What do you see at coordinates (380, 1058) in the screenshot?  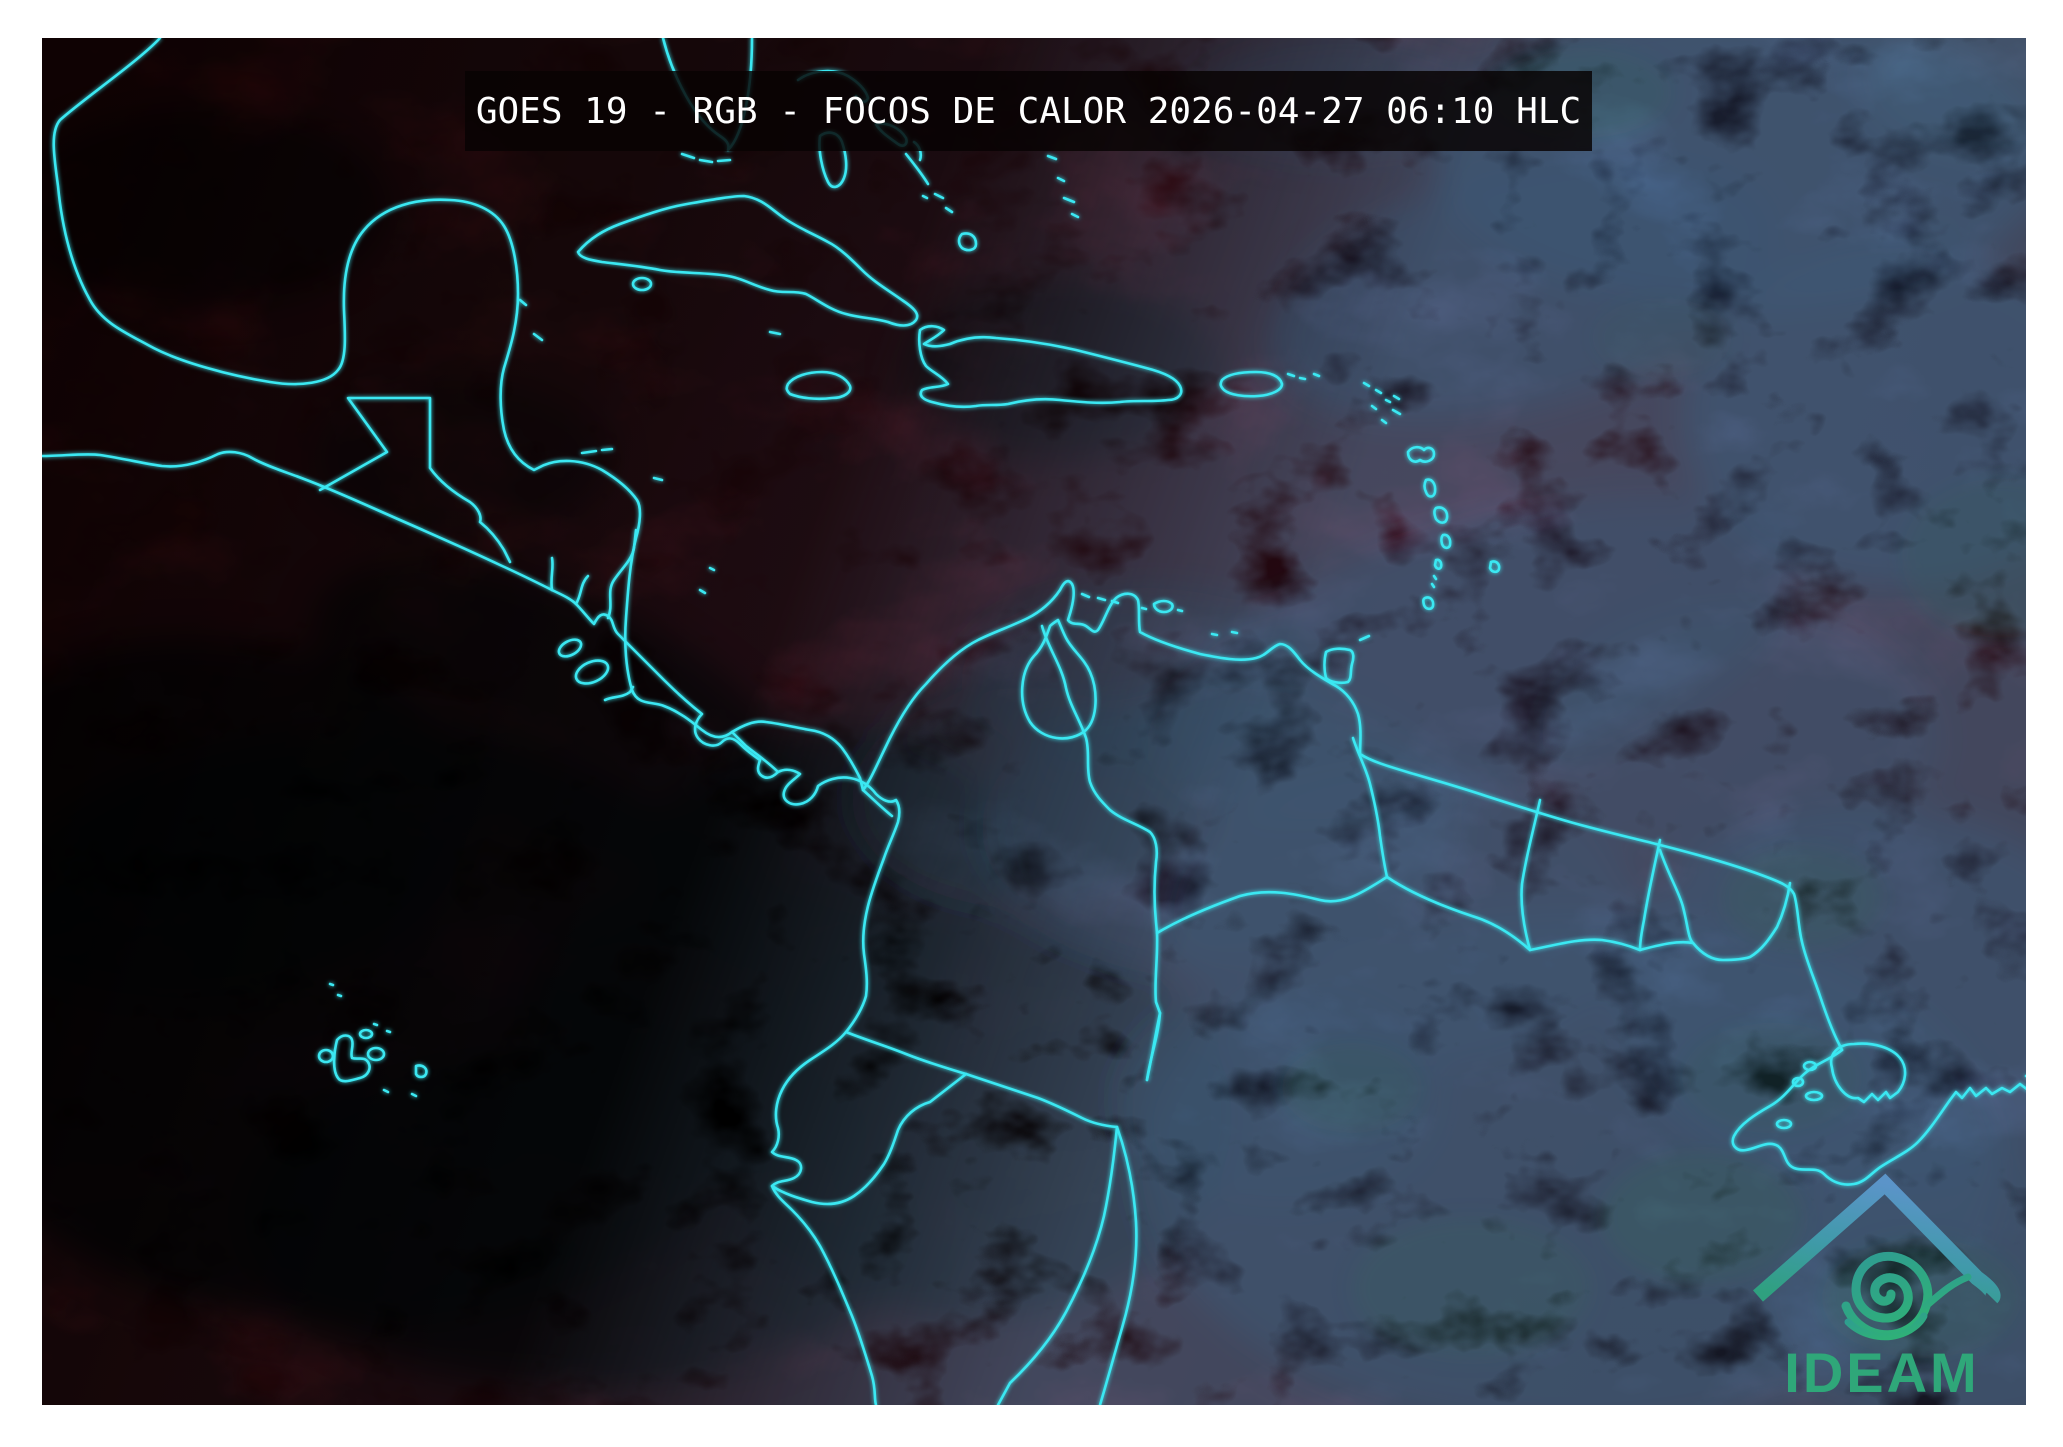 I see `galapagos` at bounding box center [380, 1058].